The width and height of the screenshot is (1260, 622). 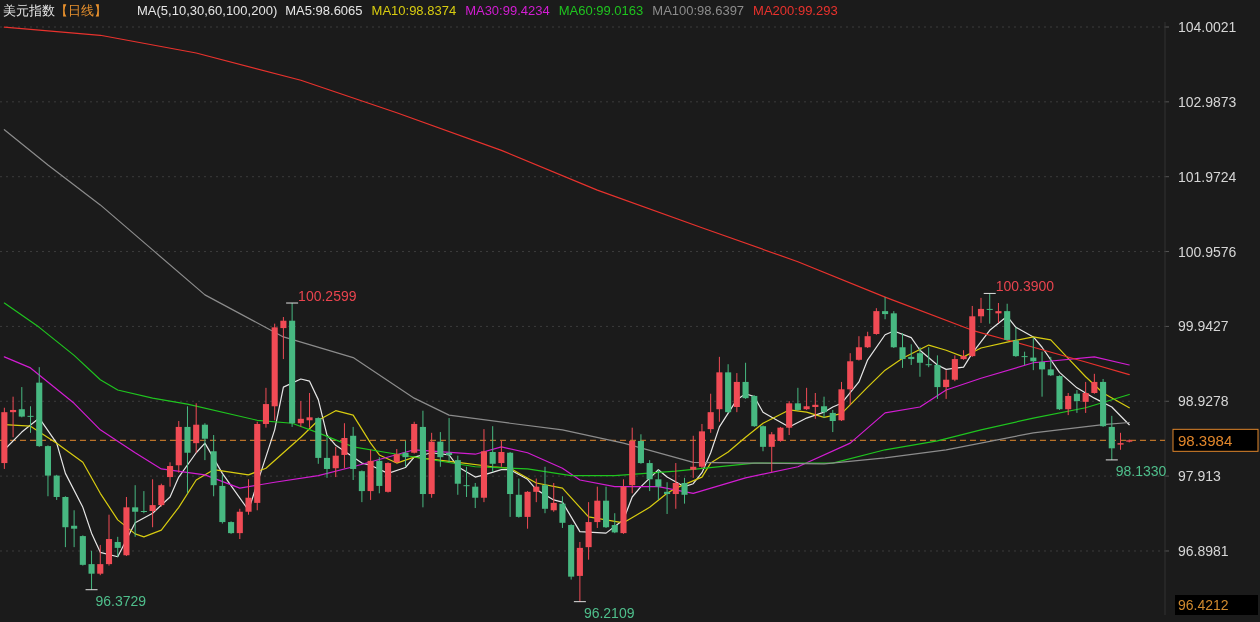 I want to click on chart-title: 美元指数, so click(x=29, y=10).